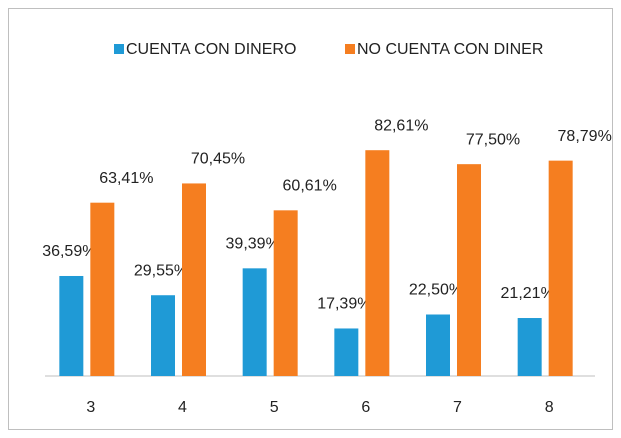 This screenshot has height=438, width=621. What do you see at coordinates (182, 407) in the screenshot?
I see `x-tick-label: 4` at bounding box center [182, 407].